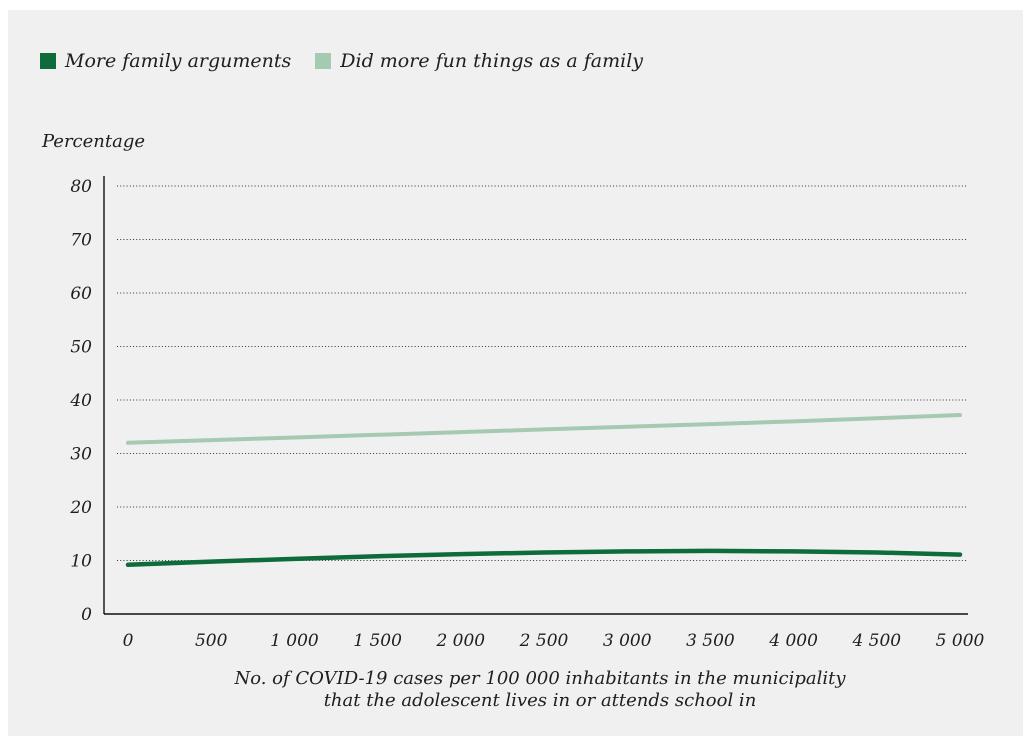 The height and width of the screenshot is (736, 1023). I want to click on y-tick-label-30: 30, so click(81, 455).